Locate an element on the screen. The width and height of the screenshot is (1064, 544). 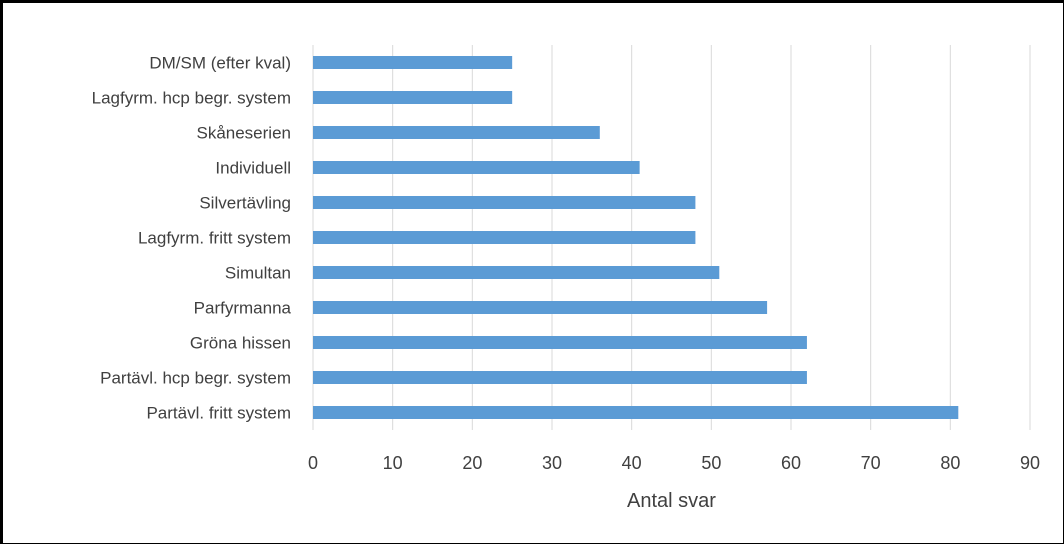
category-label: Partävl. hcp begr. system is located at coordinates (195, 378).